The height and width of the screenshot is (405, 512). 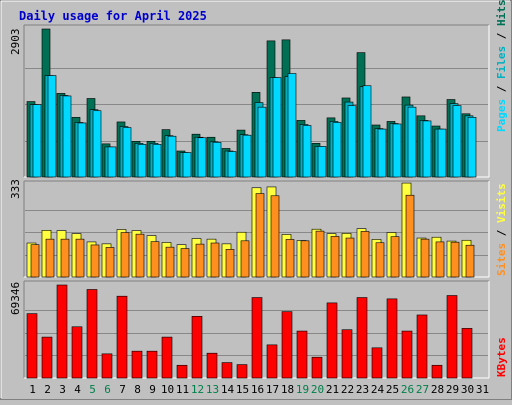 I want to click on legend-middle: Sites / Visits, so click(x=501, y=229).